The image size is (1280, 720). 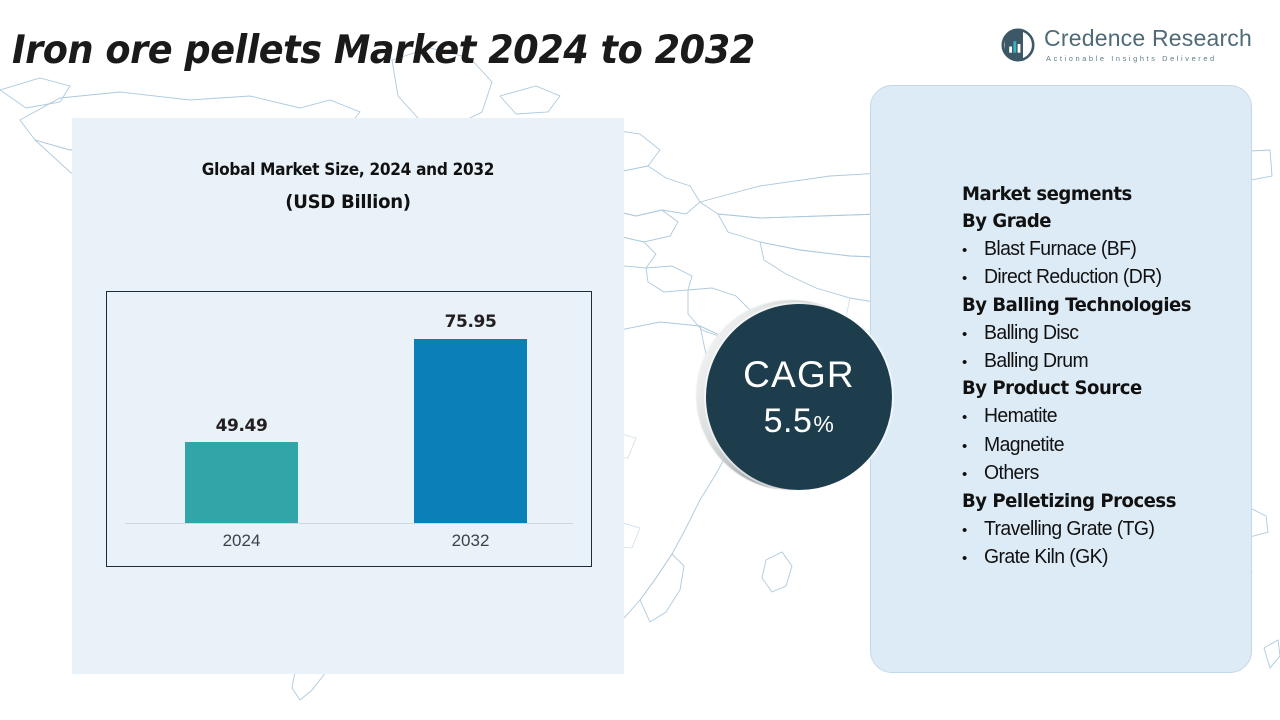 I want to click on chart-plot-area: 49.49 2024 75.95 2032, so click(x=349, y=429).